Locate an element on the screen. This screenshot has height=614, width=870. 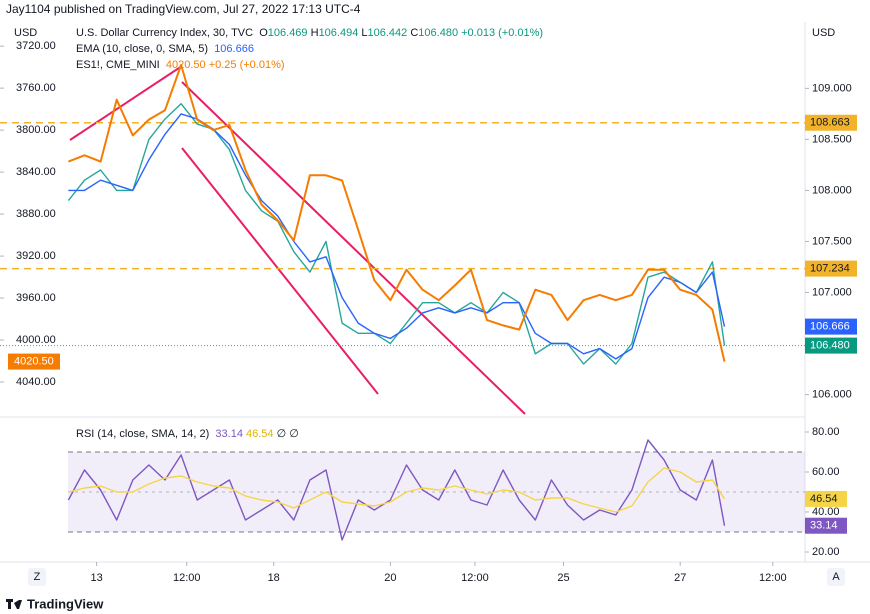
change: +0.013 (+0.01%) is located at coordinates (502, 33).